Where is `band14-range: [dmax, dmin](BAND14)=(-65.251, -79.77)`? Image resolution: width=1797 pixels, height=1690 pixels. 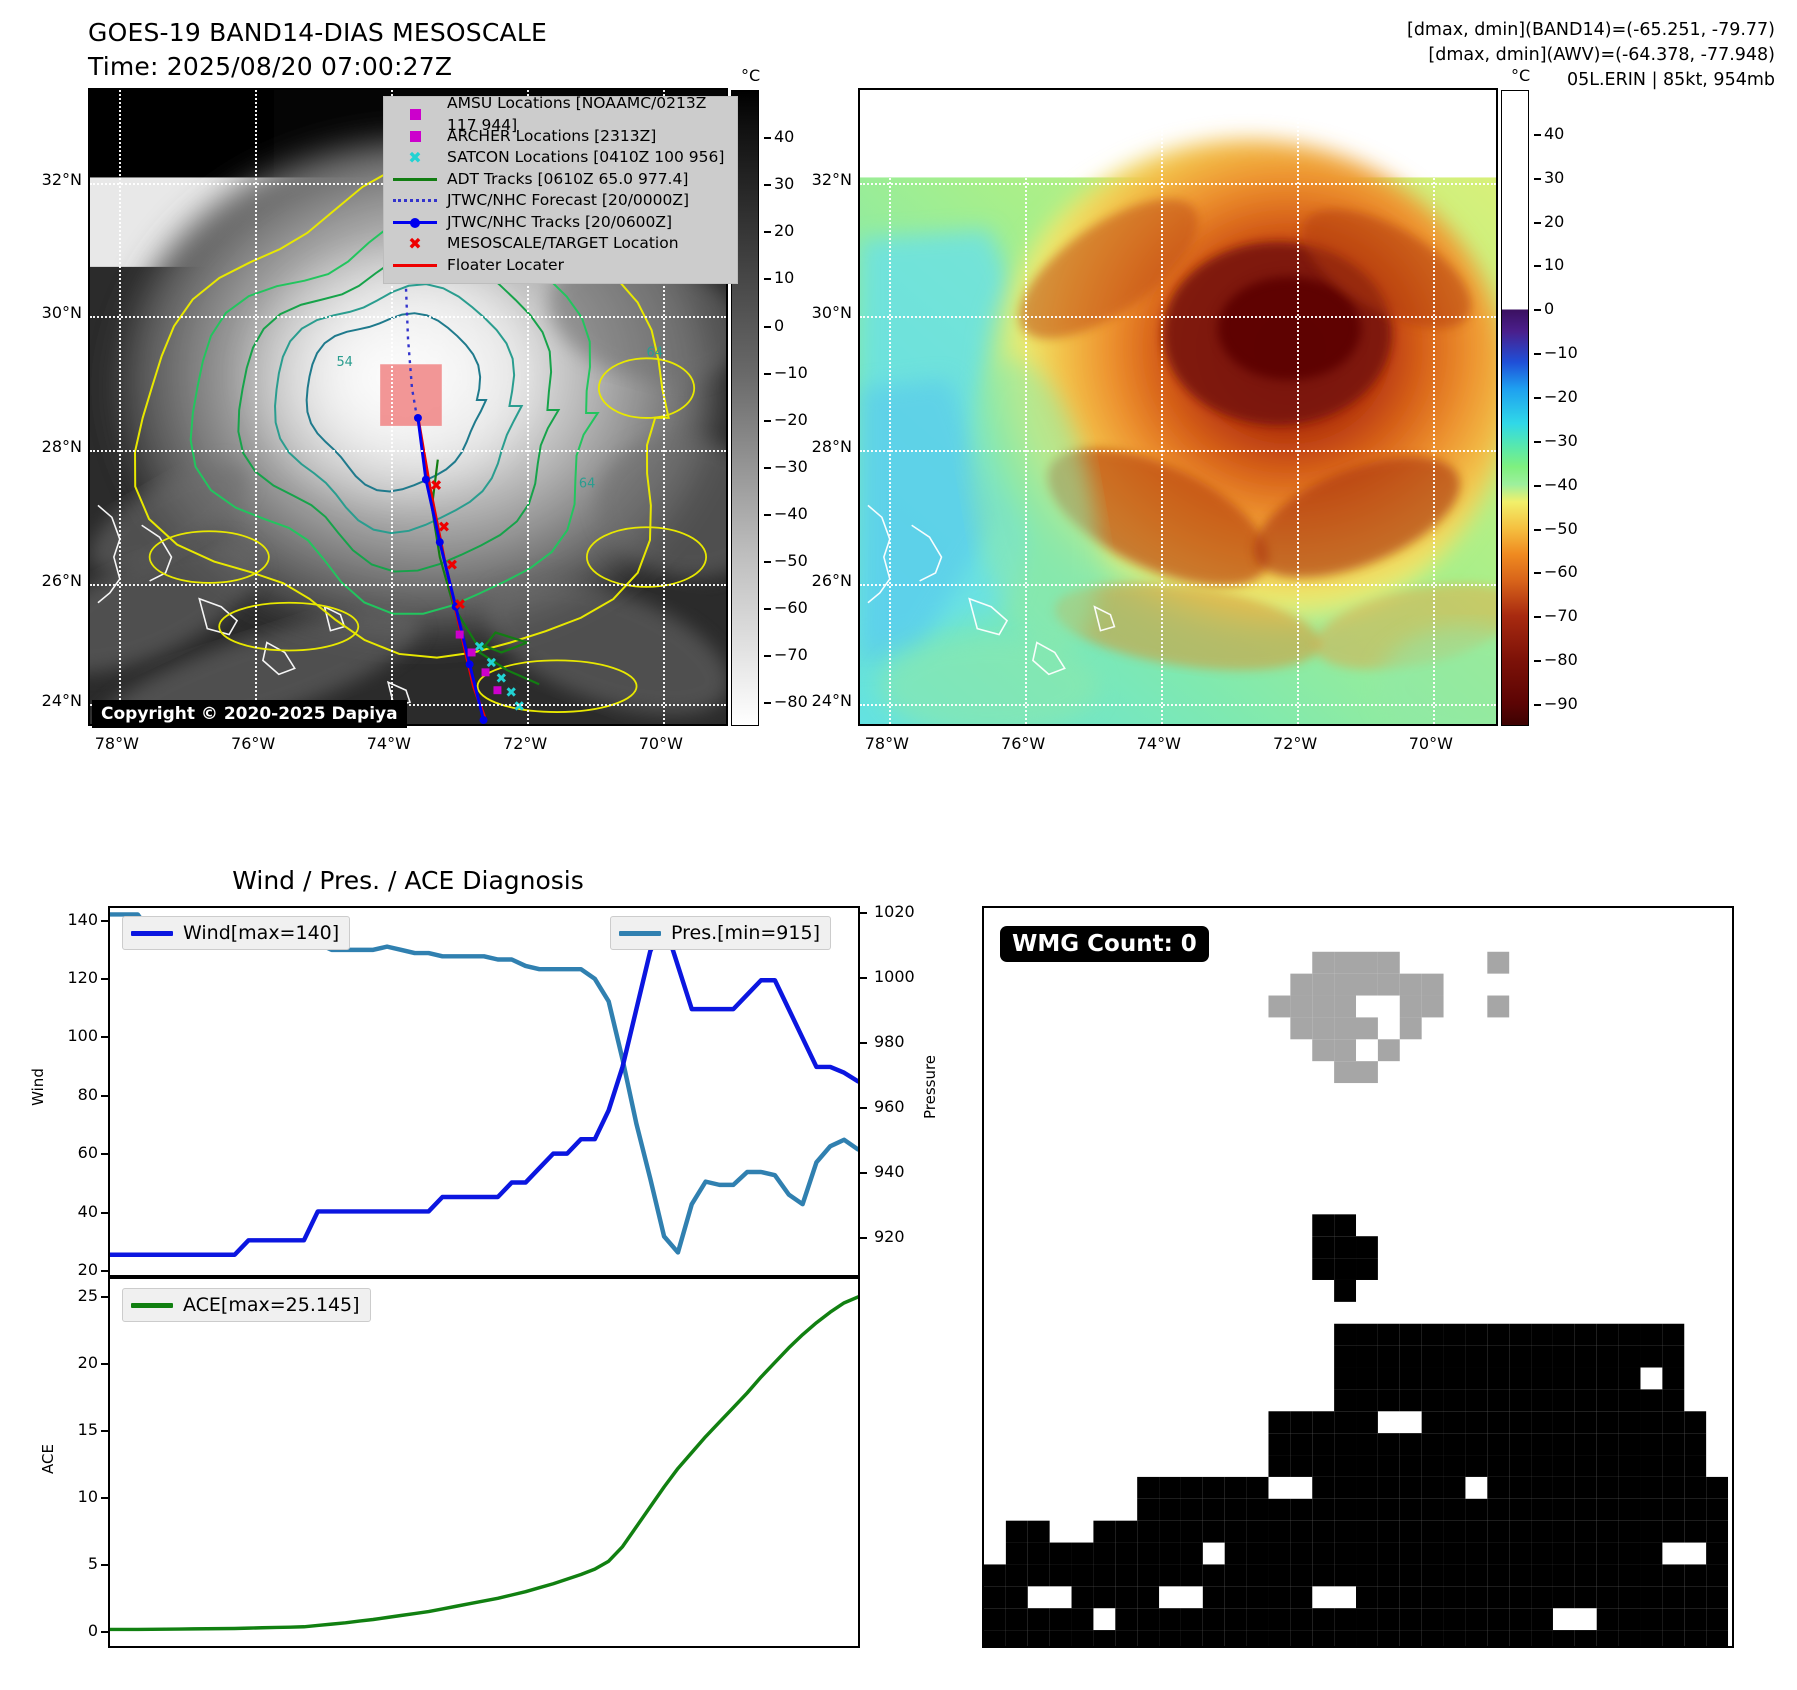 band14-range: [dmax, dmin](BAND14)=(-65.251, -79.77) is located at coordinates (1591, 30).